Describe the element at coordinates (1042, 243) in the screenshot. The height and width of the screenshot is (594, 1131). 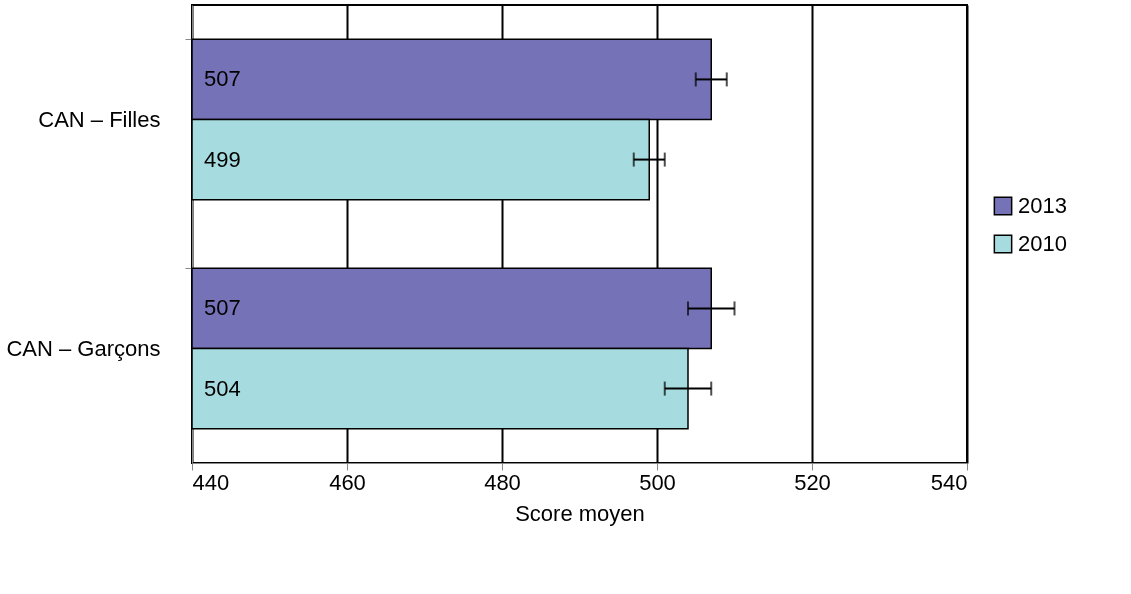
I see `legend-label: 2010` at that location.